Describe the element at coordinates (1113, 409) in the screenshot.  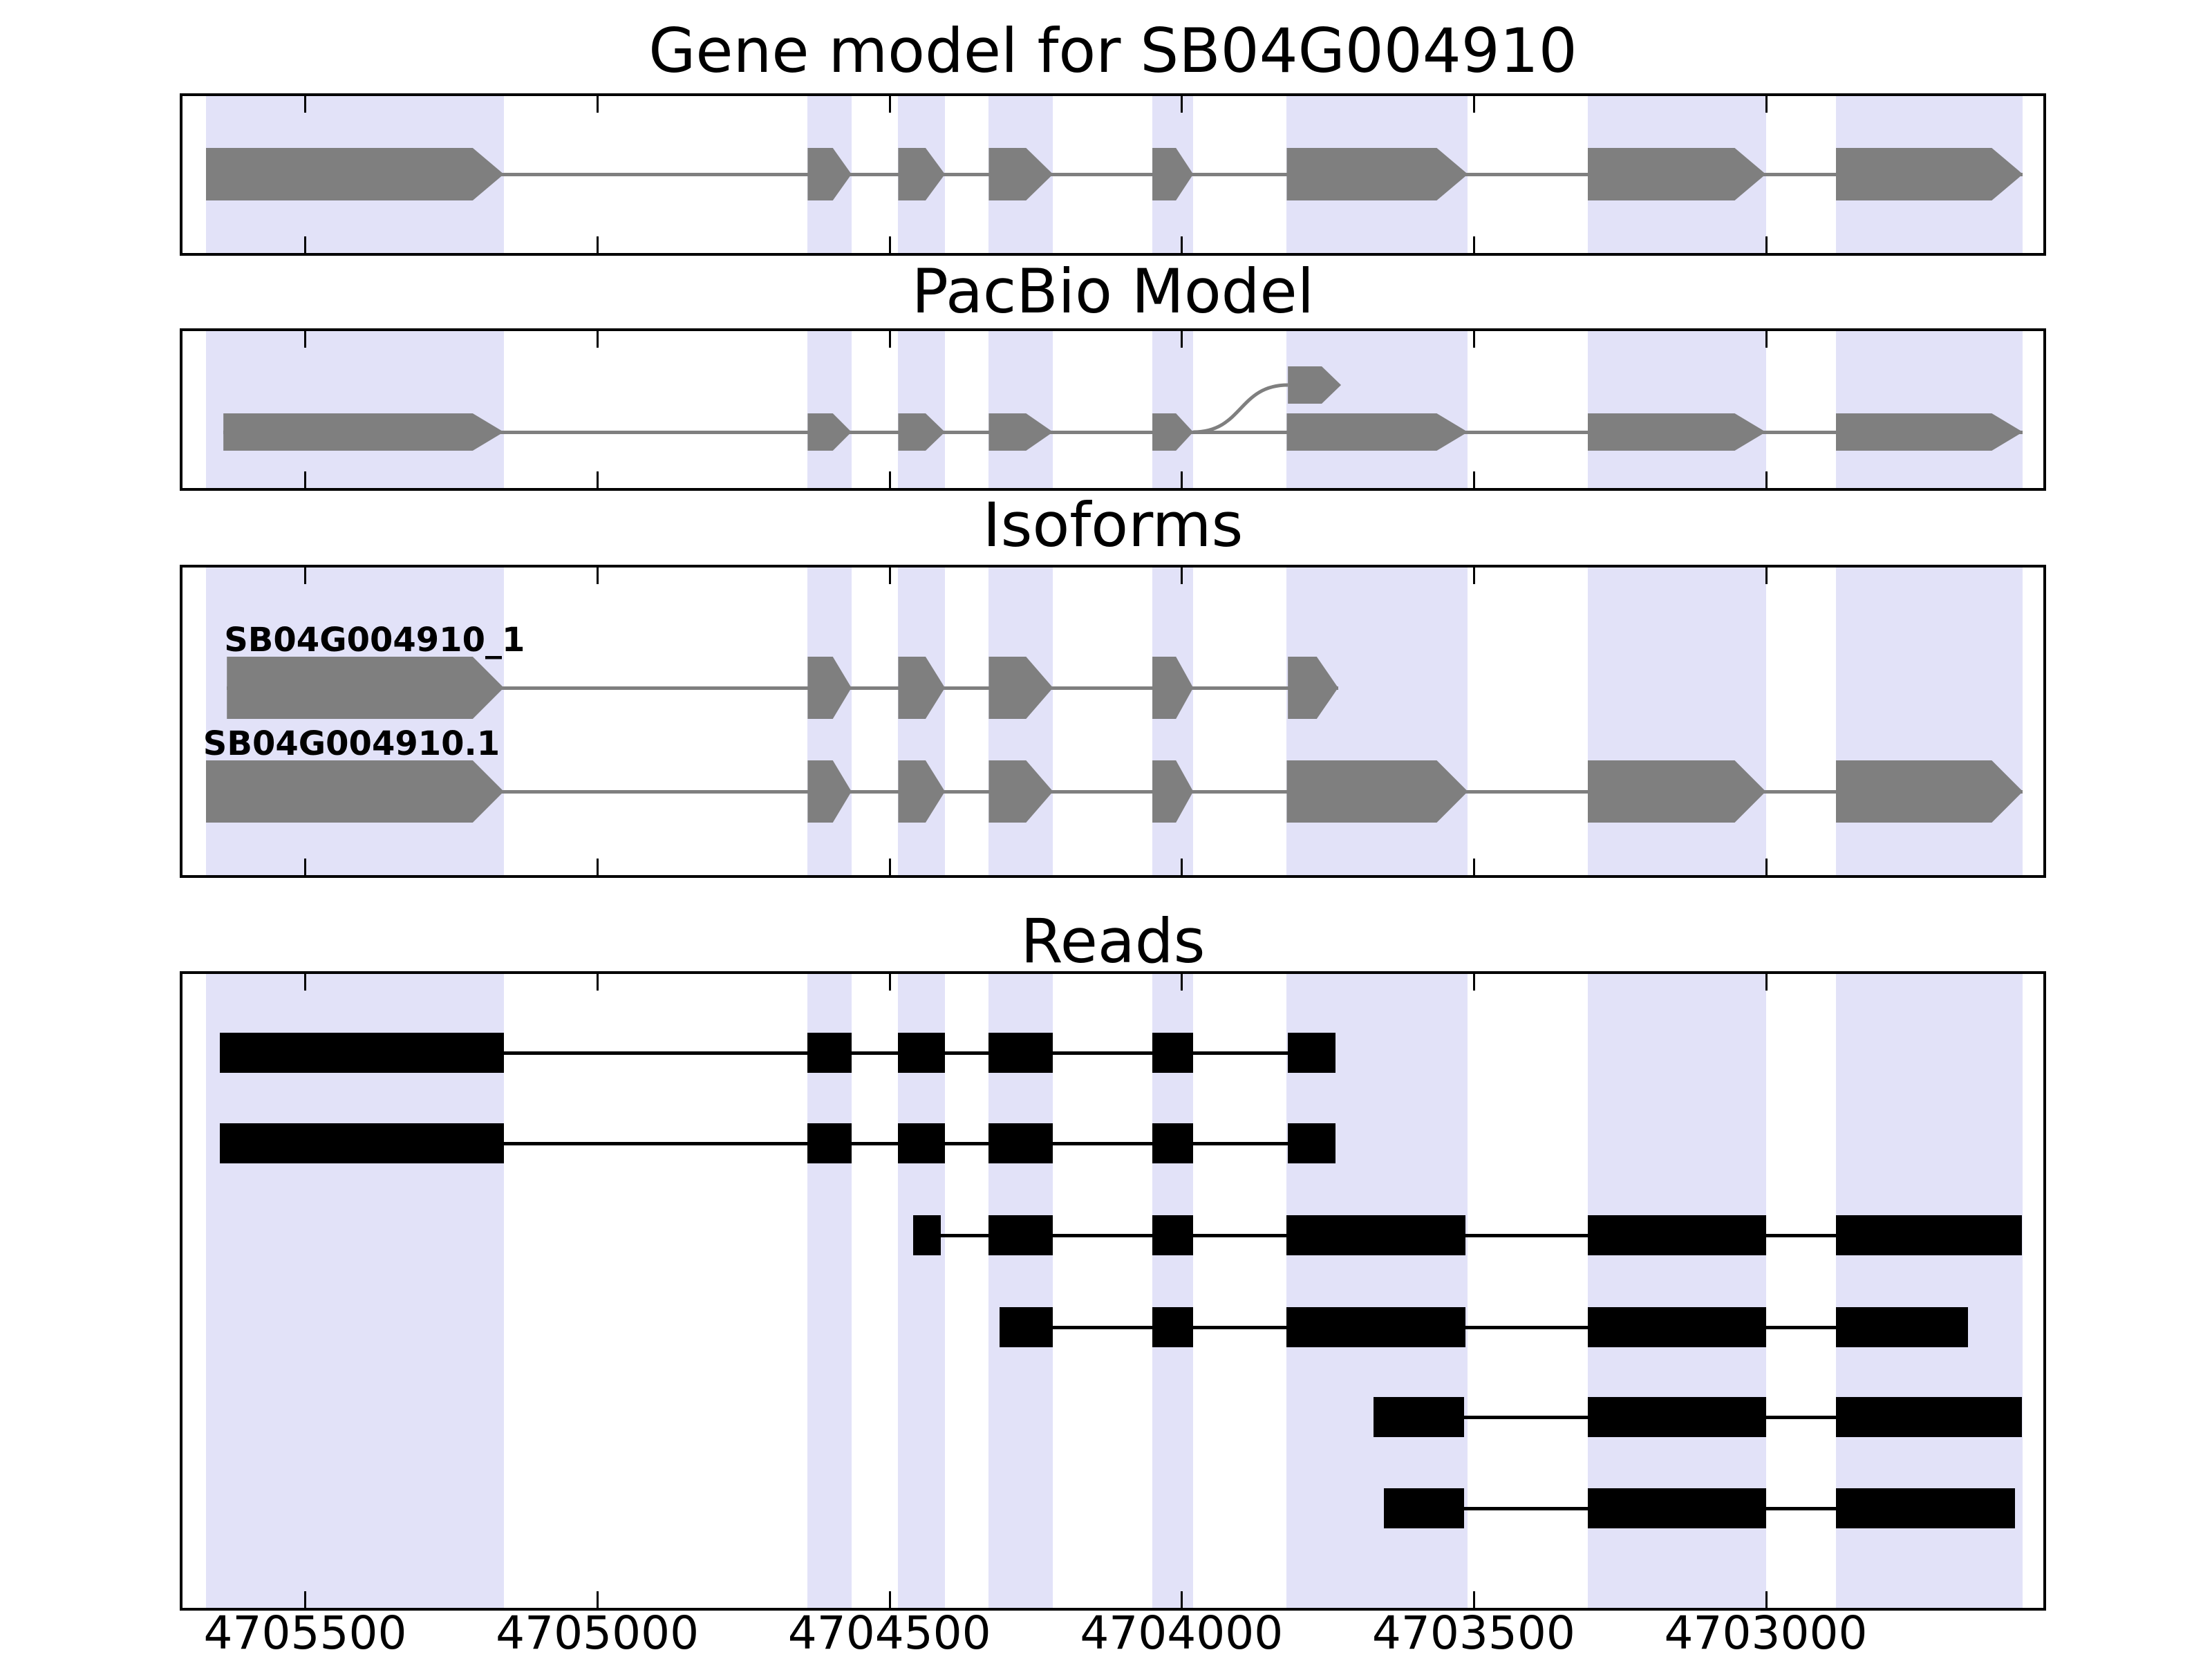
I see `pacbio-panel` at that location.